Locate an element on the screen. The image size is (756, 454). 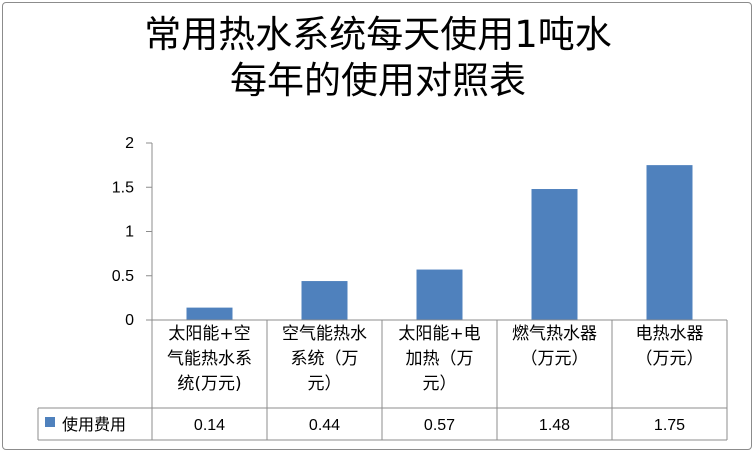
legend-swatch is located at coordinates (50, 422).